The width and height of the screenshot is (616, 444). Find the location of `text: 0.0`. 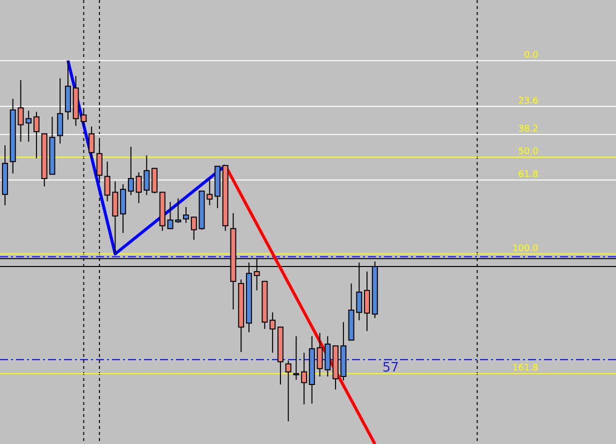

text: 0.0 is located at coordinates (531, 55).